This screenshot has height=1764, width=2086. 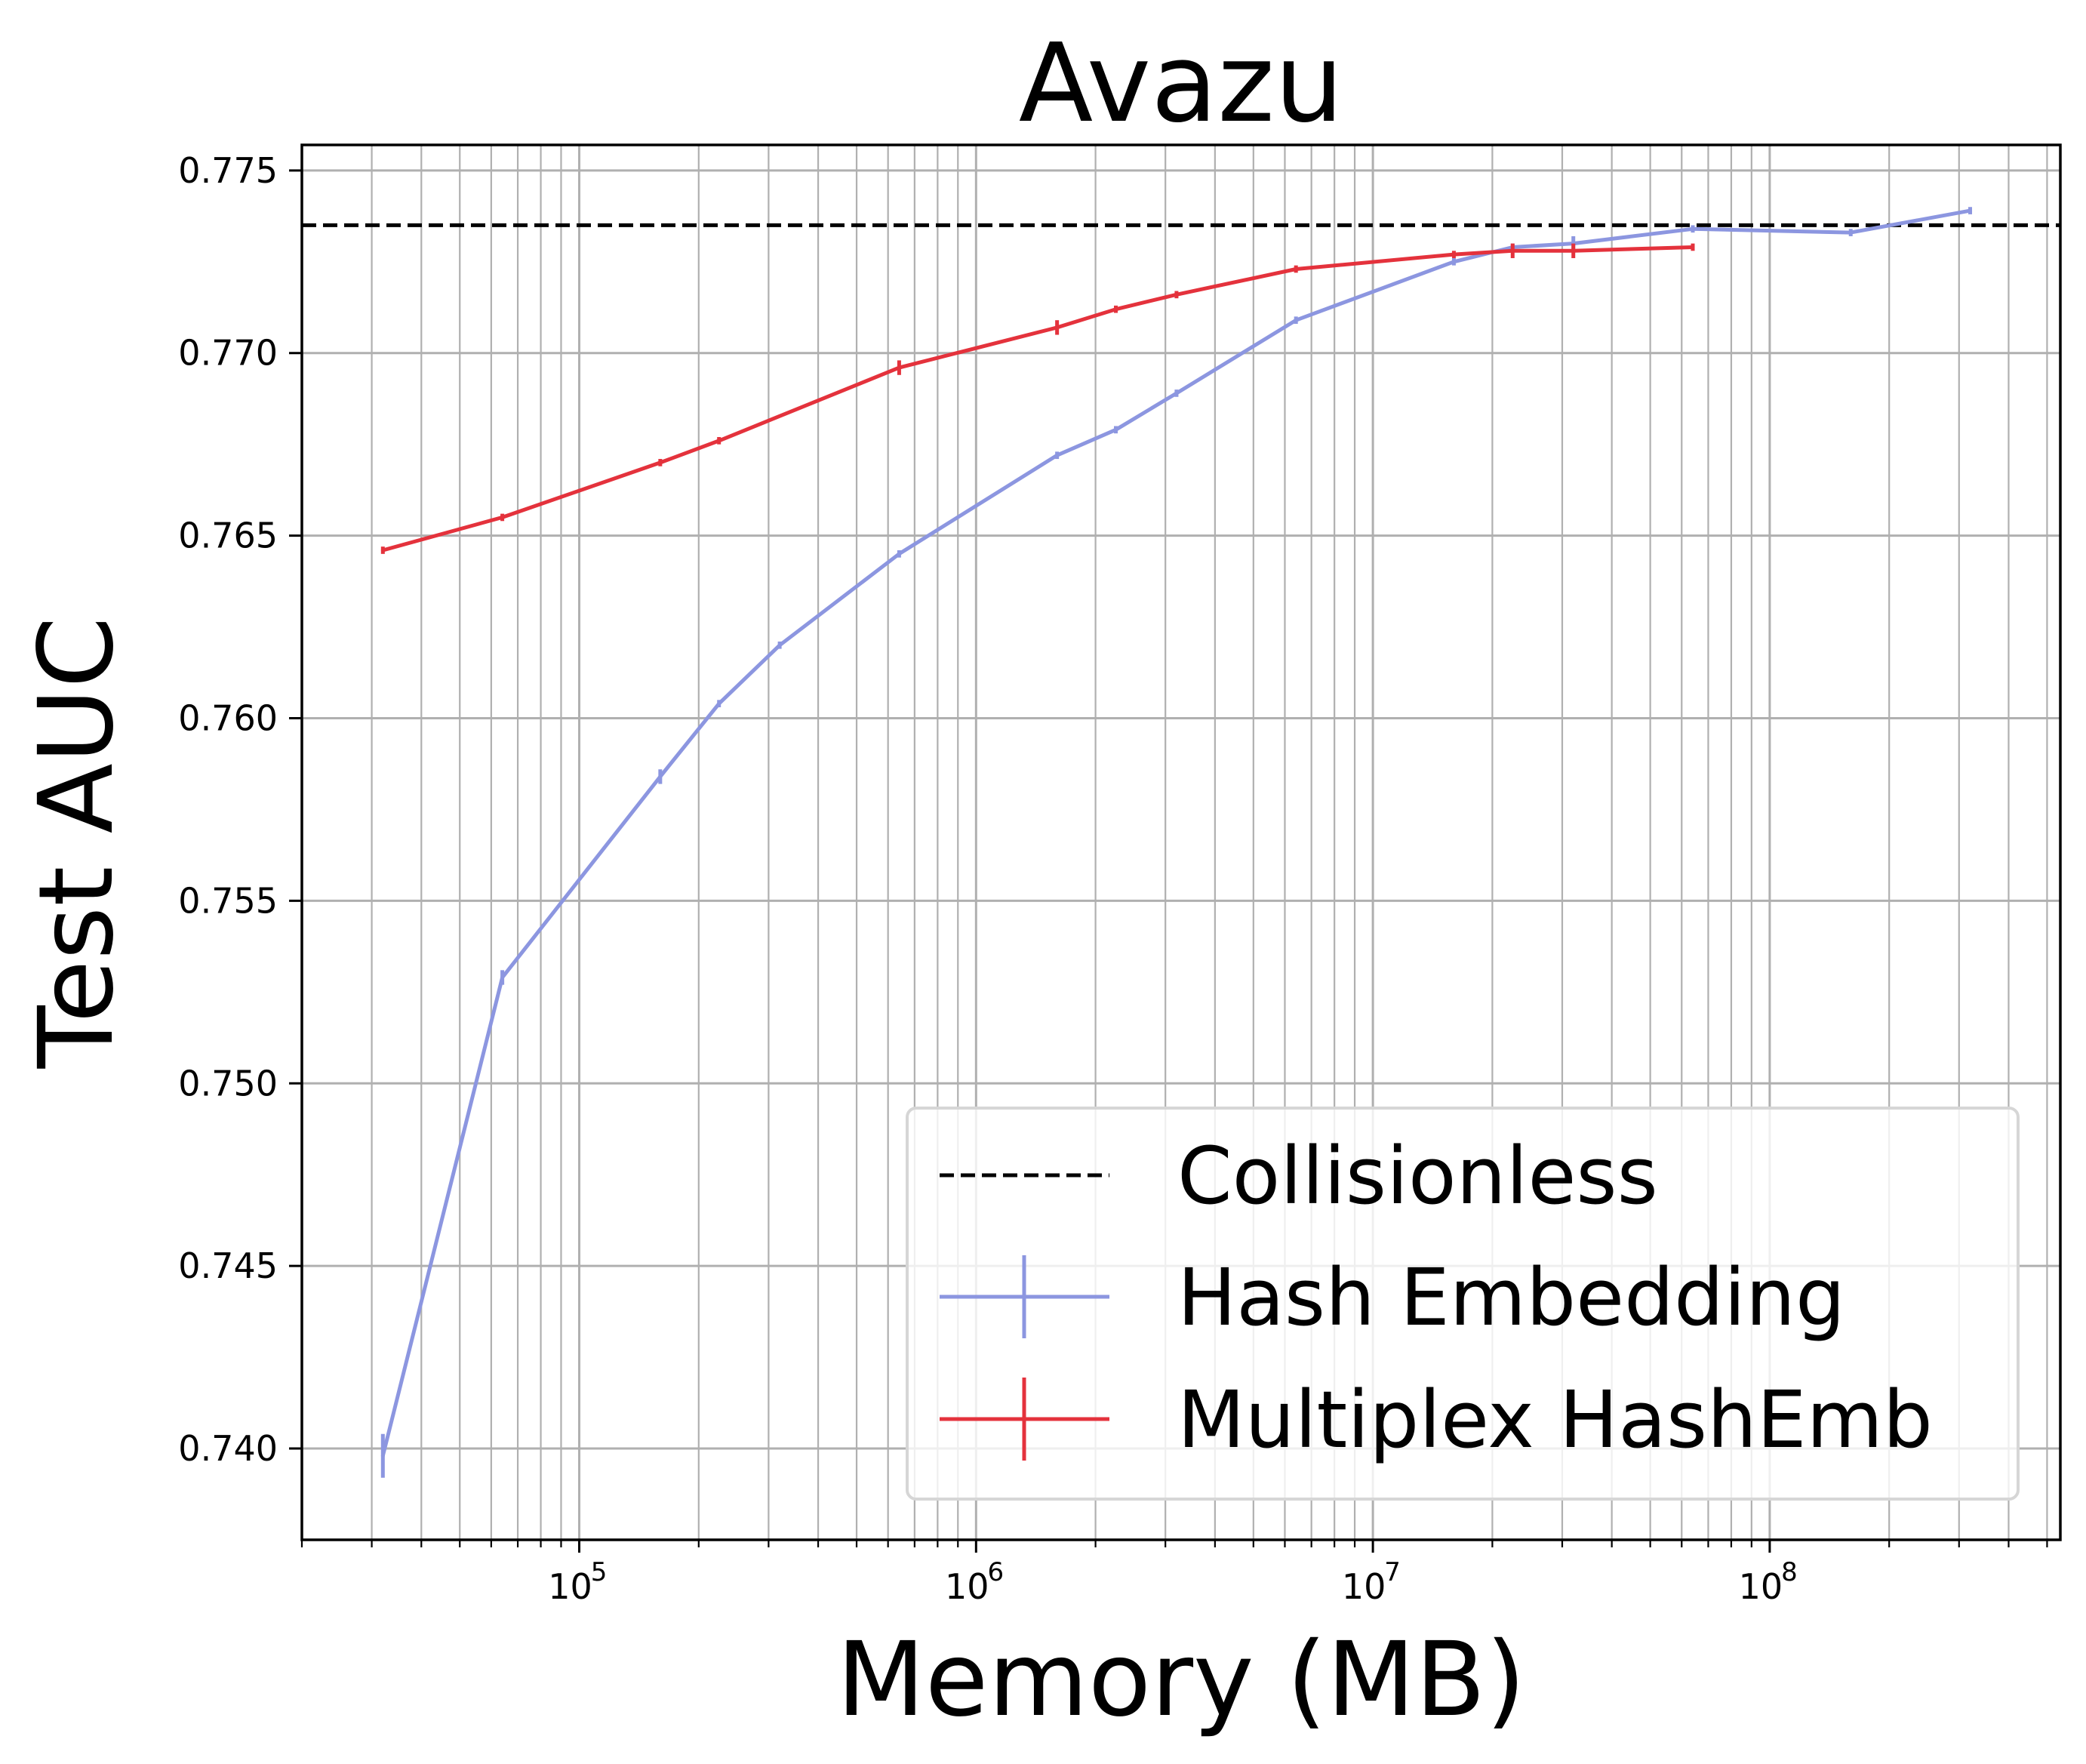 What do you see at coordinates (1417, 1176) in the screenshot?
I see `legend-collisionless-label: Collisionless` at bounding box center [1417, 1176].